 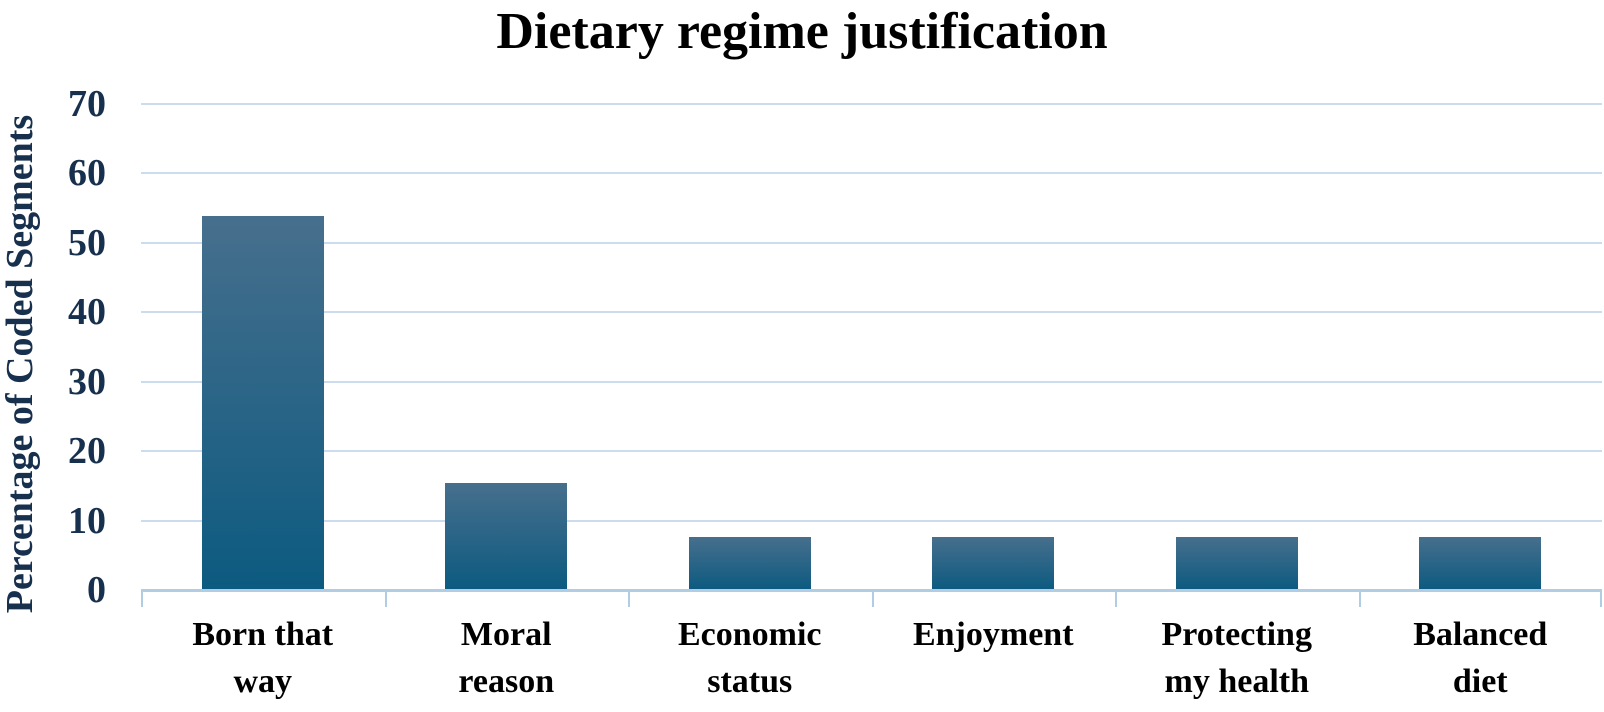 I want to click on bar-protecting-my-health, so click(x=1236, y=563).